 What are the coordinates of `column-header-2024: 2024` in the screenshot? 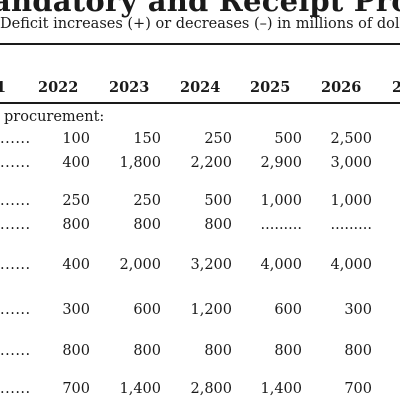 It's located at (200, 87).